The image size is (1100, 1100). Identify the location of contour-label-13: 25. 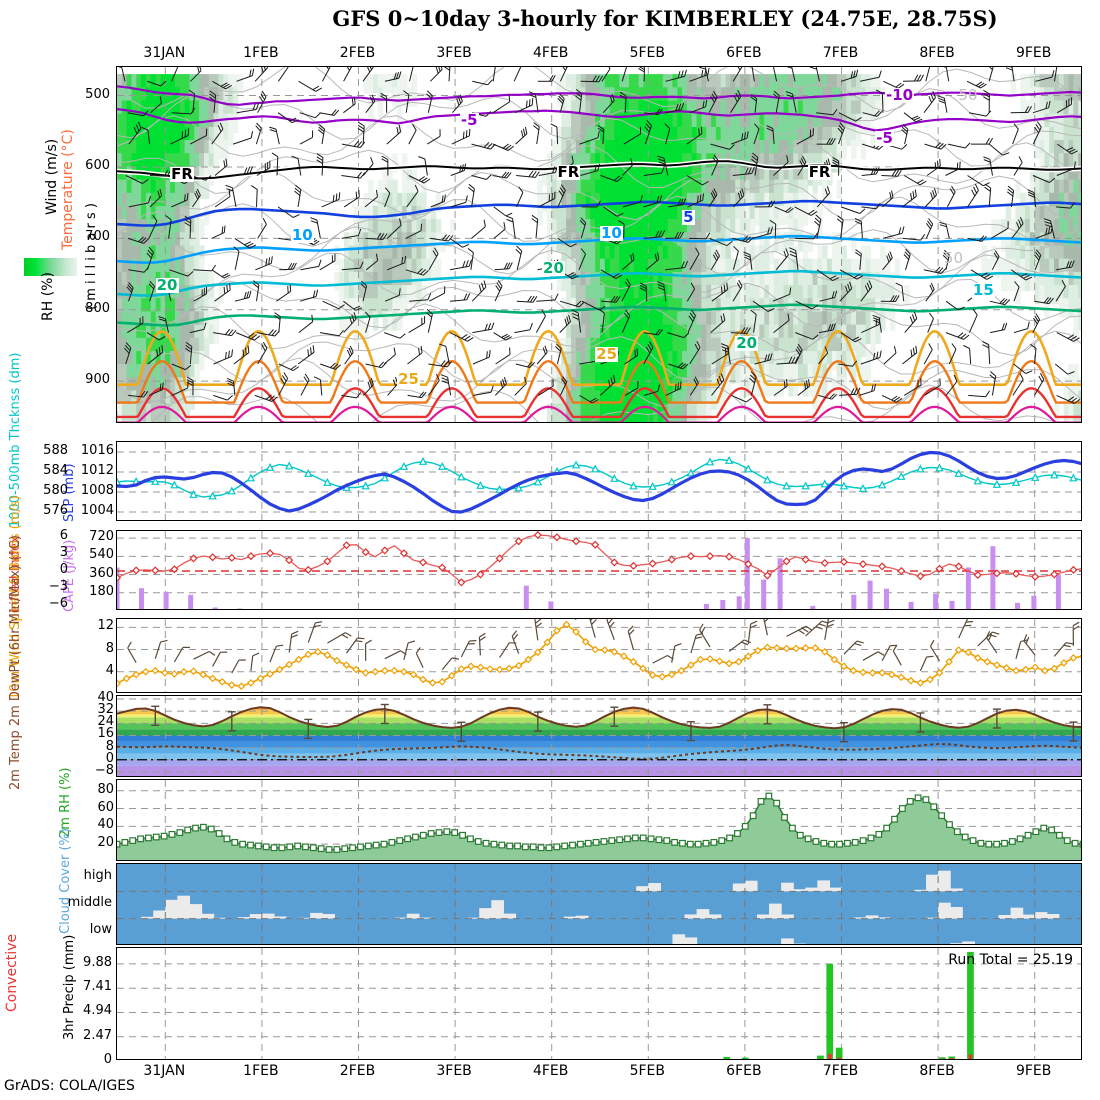
(408, 379).